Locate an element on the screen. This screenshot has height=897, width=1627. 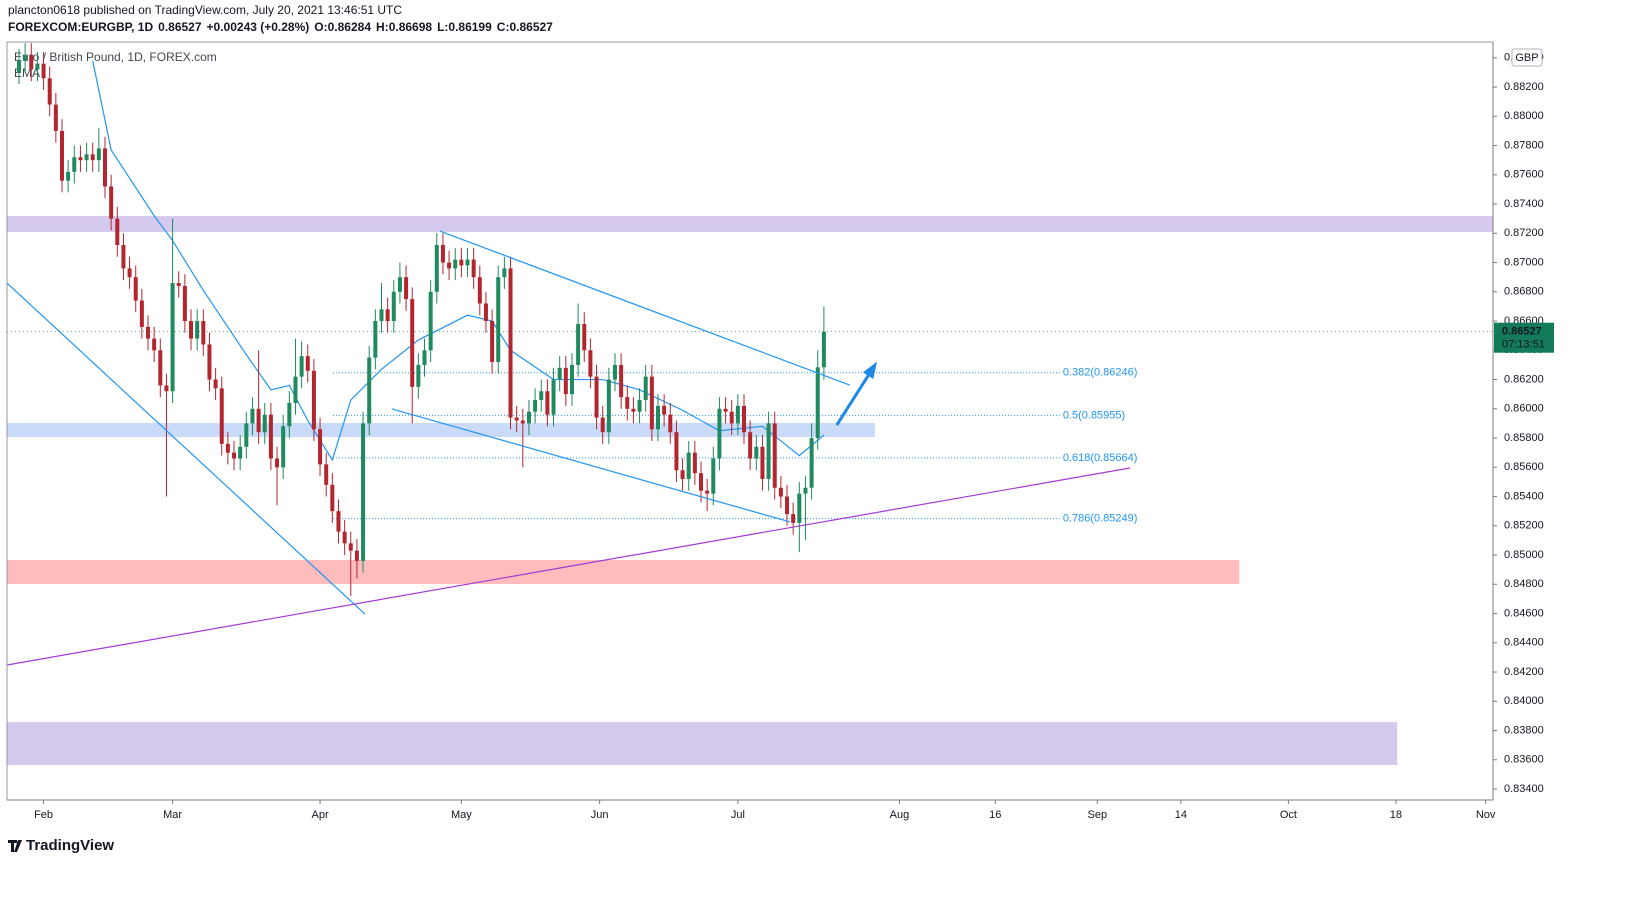
x-tick-label: Oct is located at coordinates (1288, 815).